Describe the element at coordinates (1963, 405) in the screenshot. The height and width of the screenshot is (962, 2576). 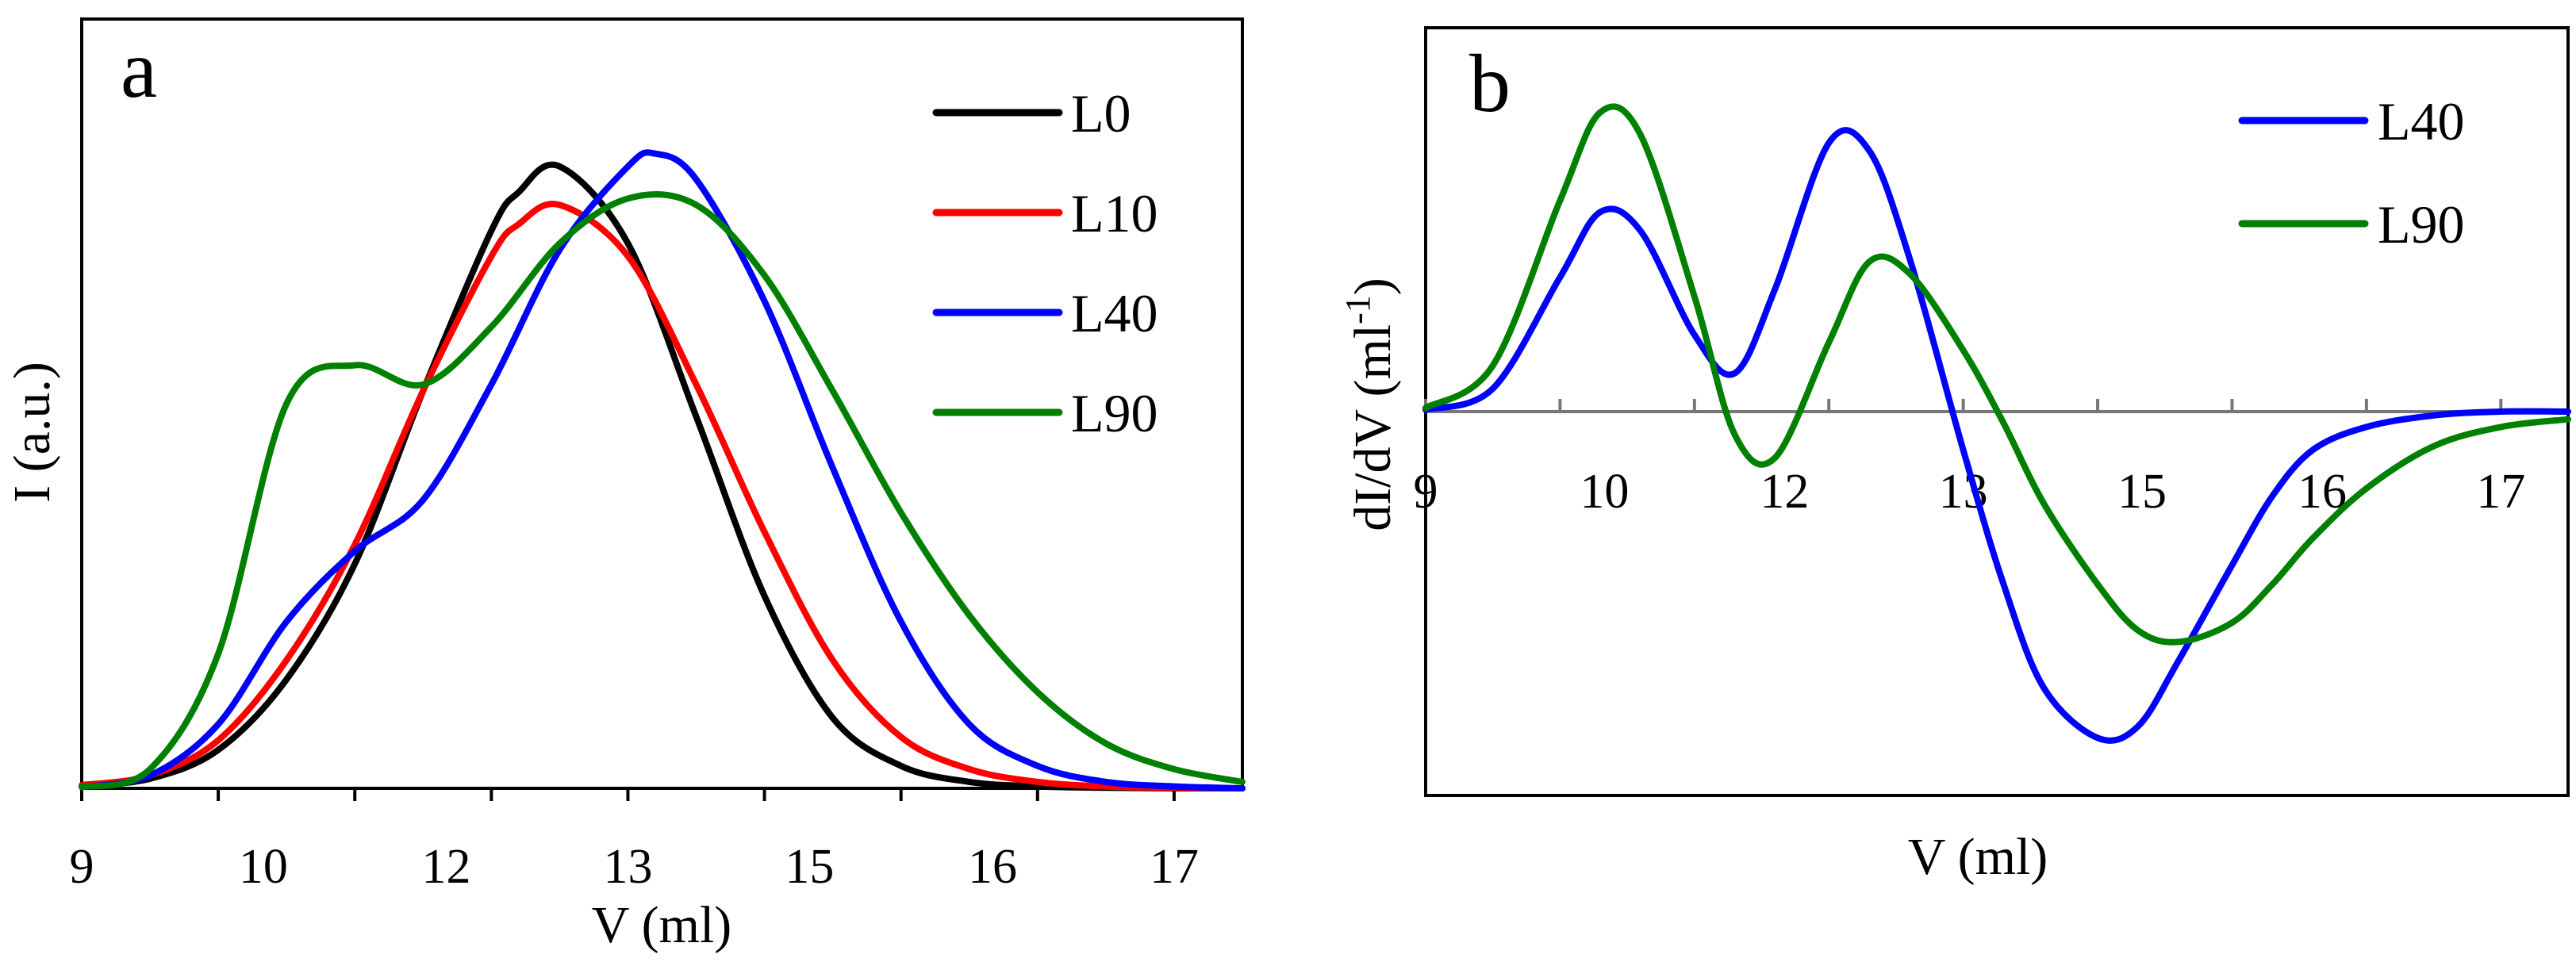
I see `panel-b-ticks` at that location.